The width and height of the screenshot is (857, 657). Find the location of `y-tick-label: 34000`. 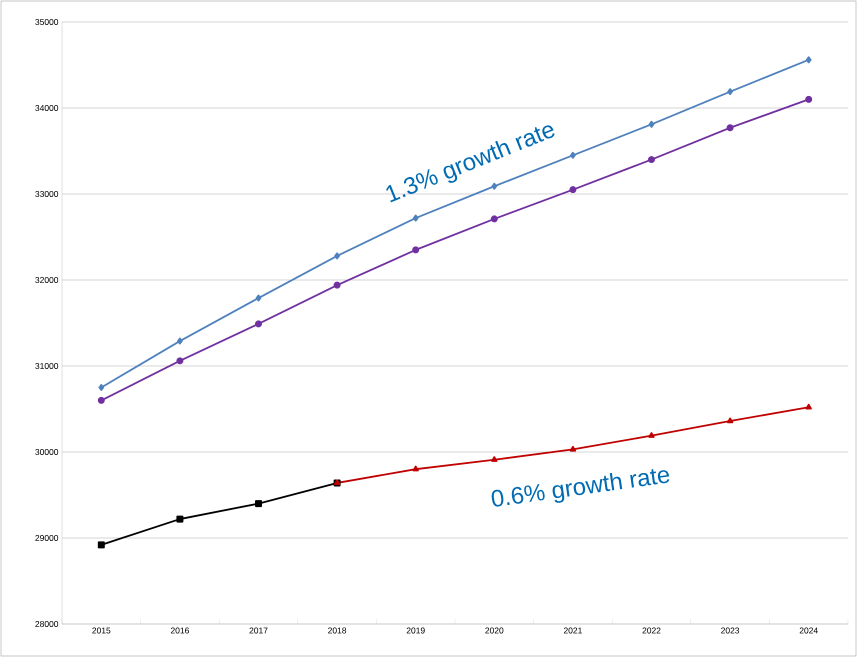

y-tick-label: 34000 is located at coordinates (46, 107).